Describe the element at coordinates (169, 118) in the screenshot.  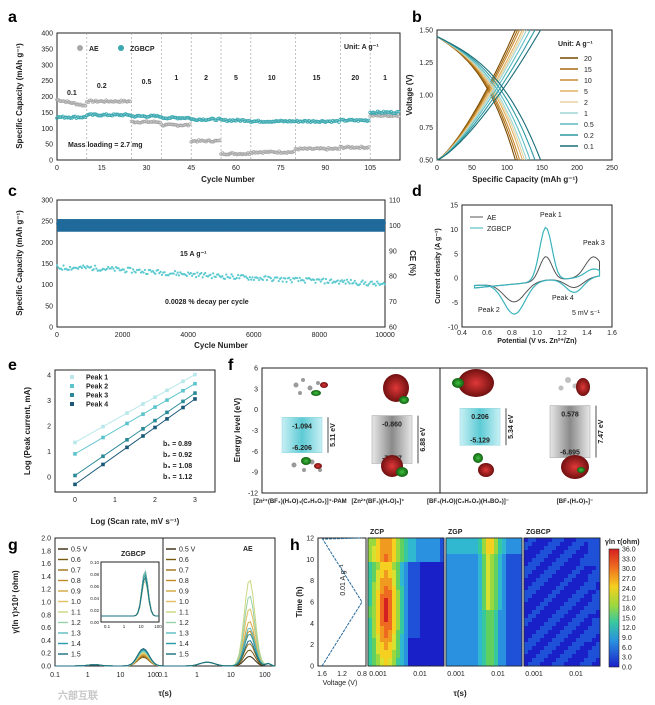
I see `data-point-zgbcp` at that location.